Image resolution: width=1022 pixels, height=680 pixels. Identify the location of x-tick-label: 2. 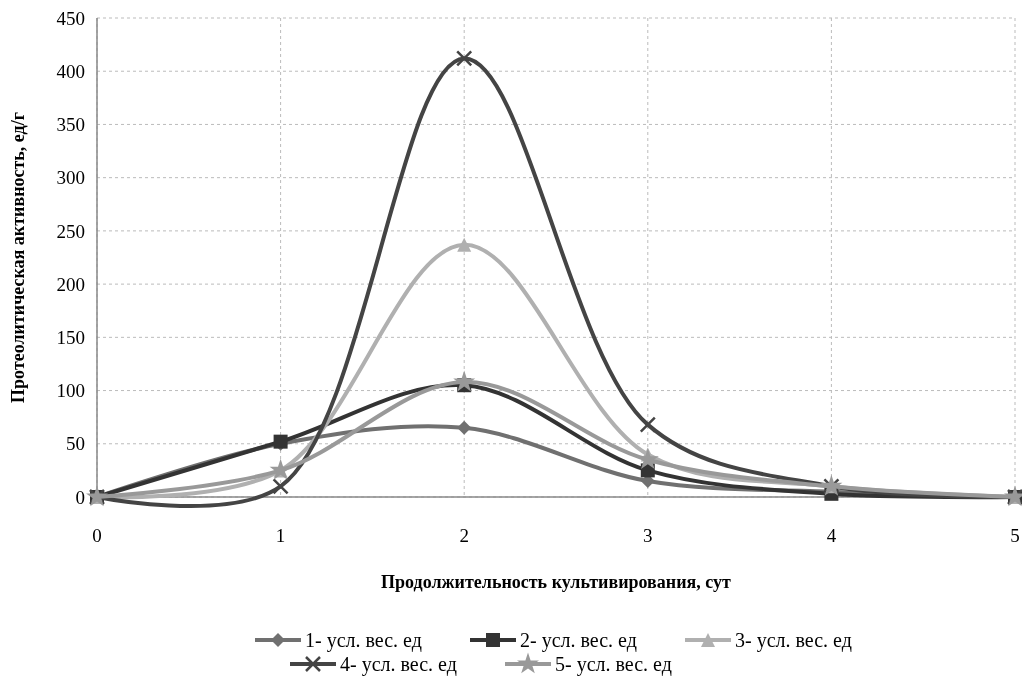
(464, 535).